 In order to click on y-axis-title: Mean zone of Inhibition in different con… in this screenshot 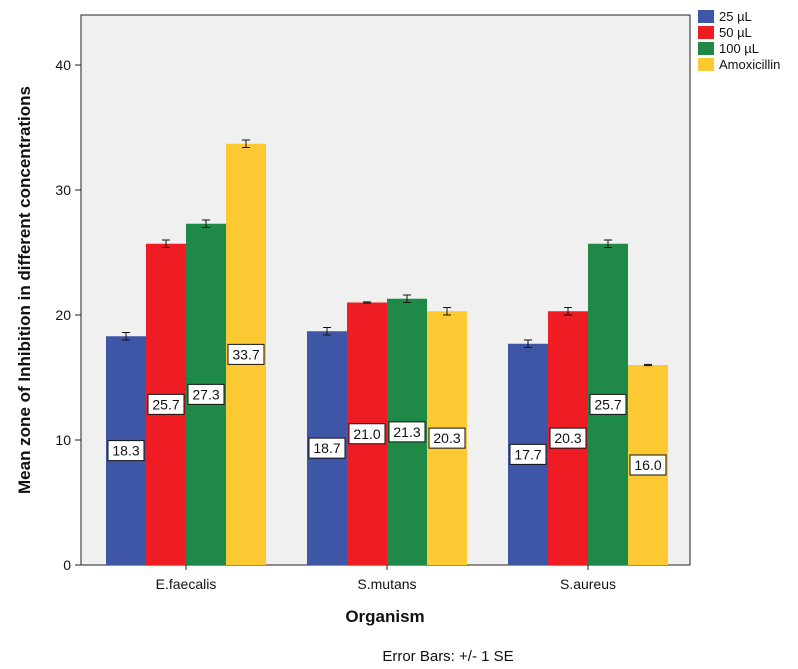, I will do `click(24, 290)`.